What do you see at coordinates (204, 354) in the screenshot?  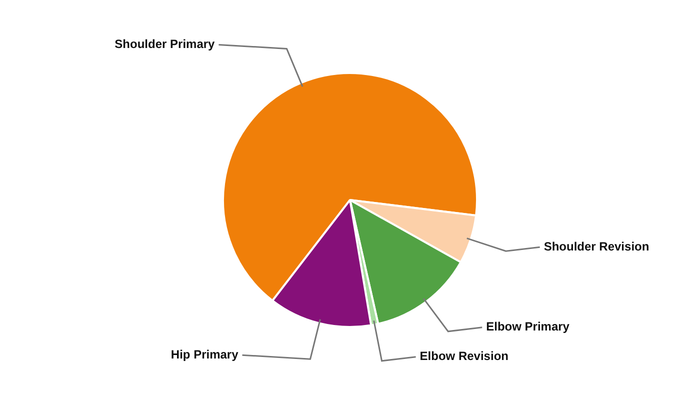 I see `slice-label: Hip Primary` at bounding box center [204, 354].